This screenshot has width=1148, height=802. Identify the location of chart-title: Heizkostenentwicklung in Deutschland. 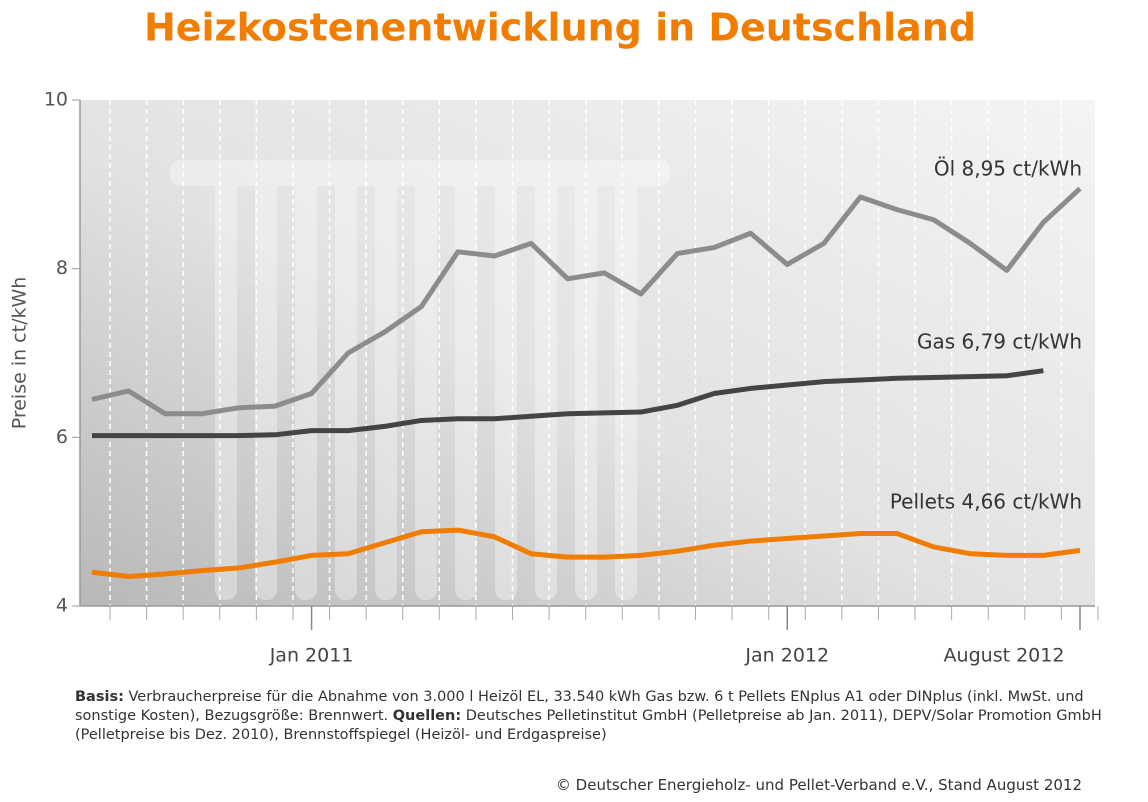
(560, 28).